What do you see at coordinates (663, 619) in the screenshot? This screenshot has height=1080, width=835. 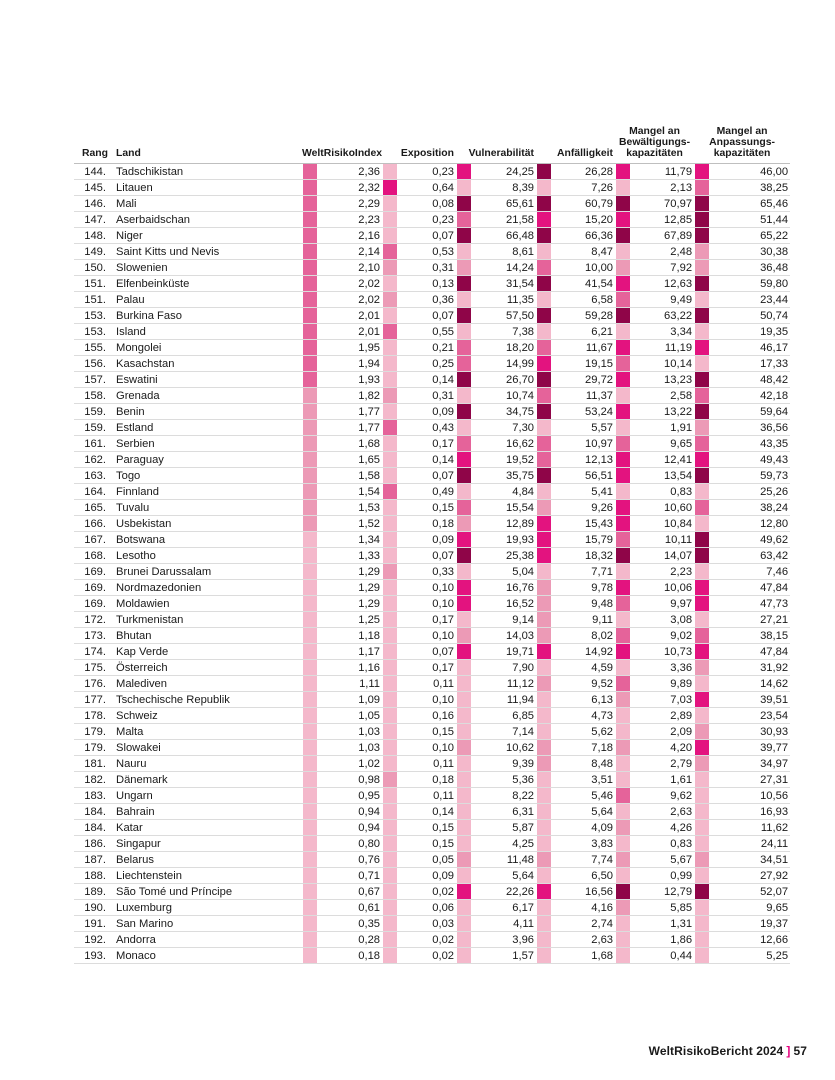 I see `mangel-bewaeltigung-value: 3,08` at bounding box center [663, 619].